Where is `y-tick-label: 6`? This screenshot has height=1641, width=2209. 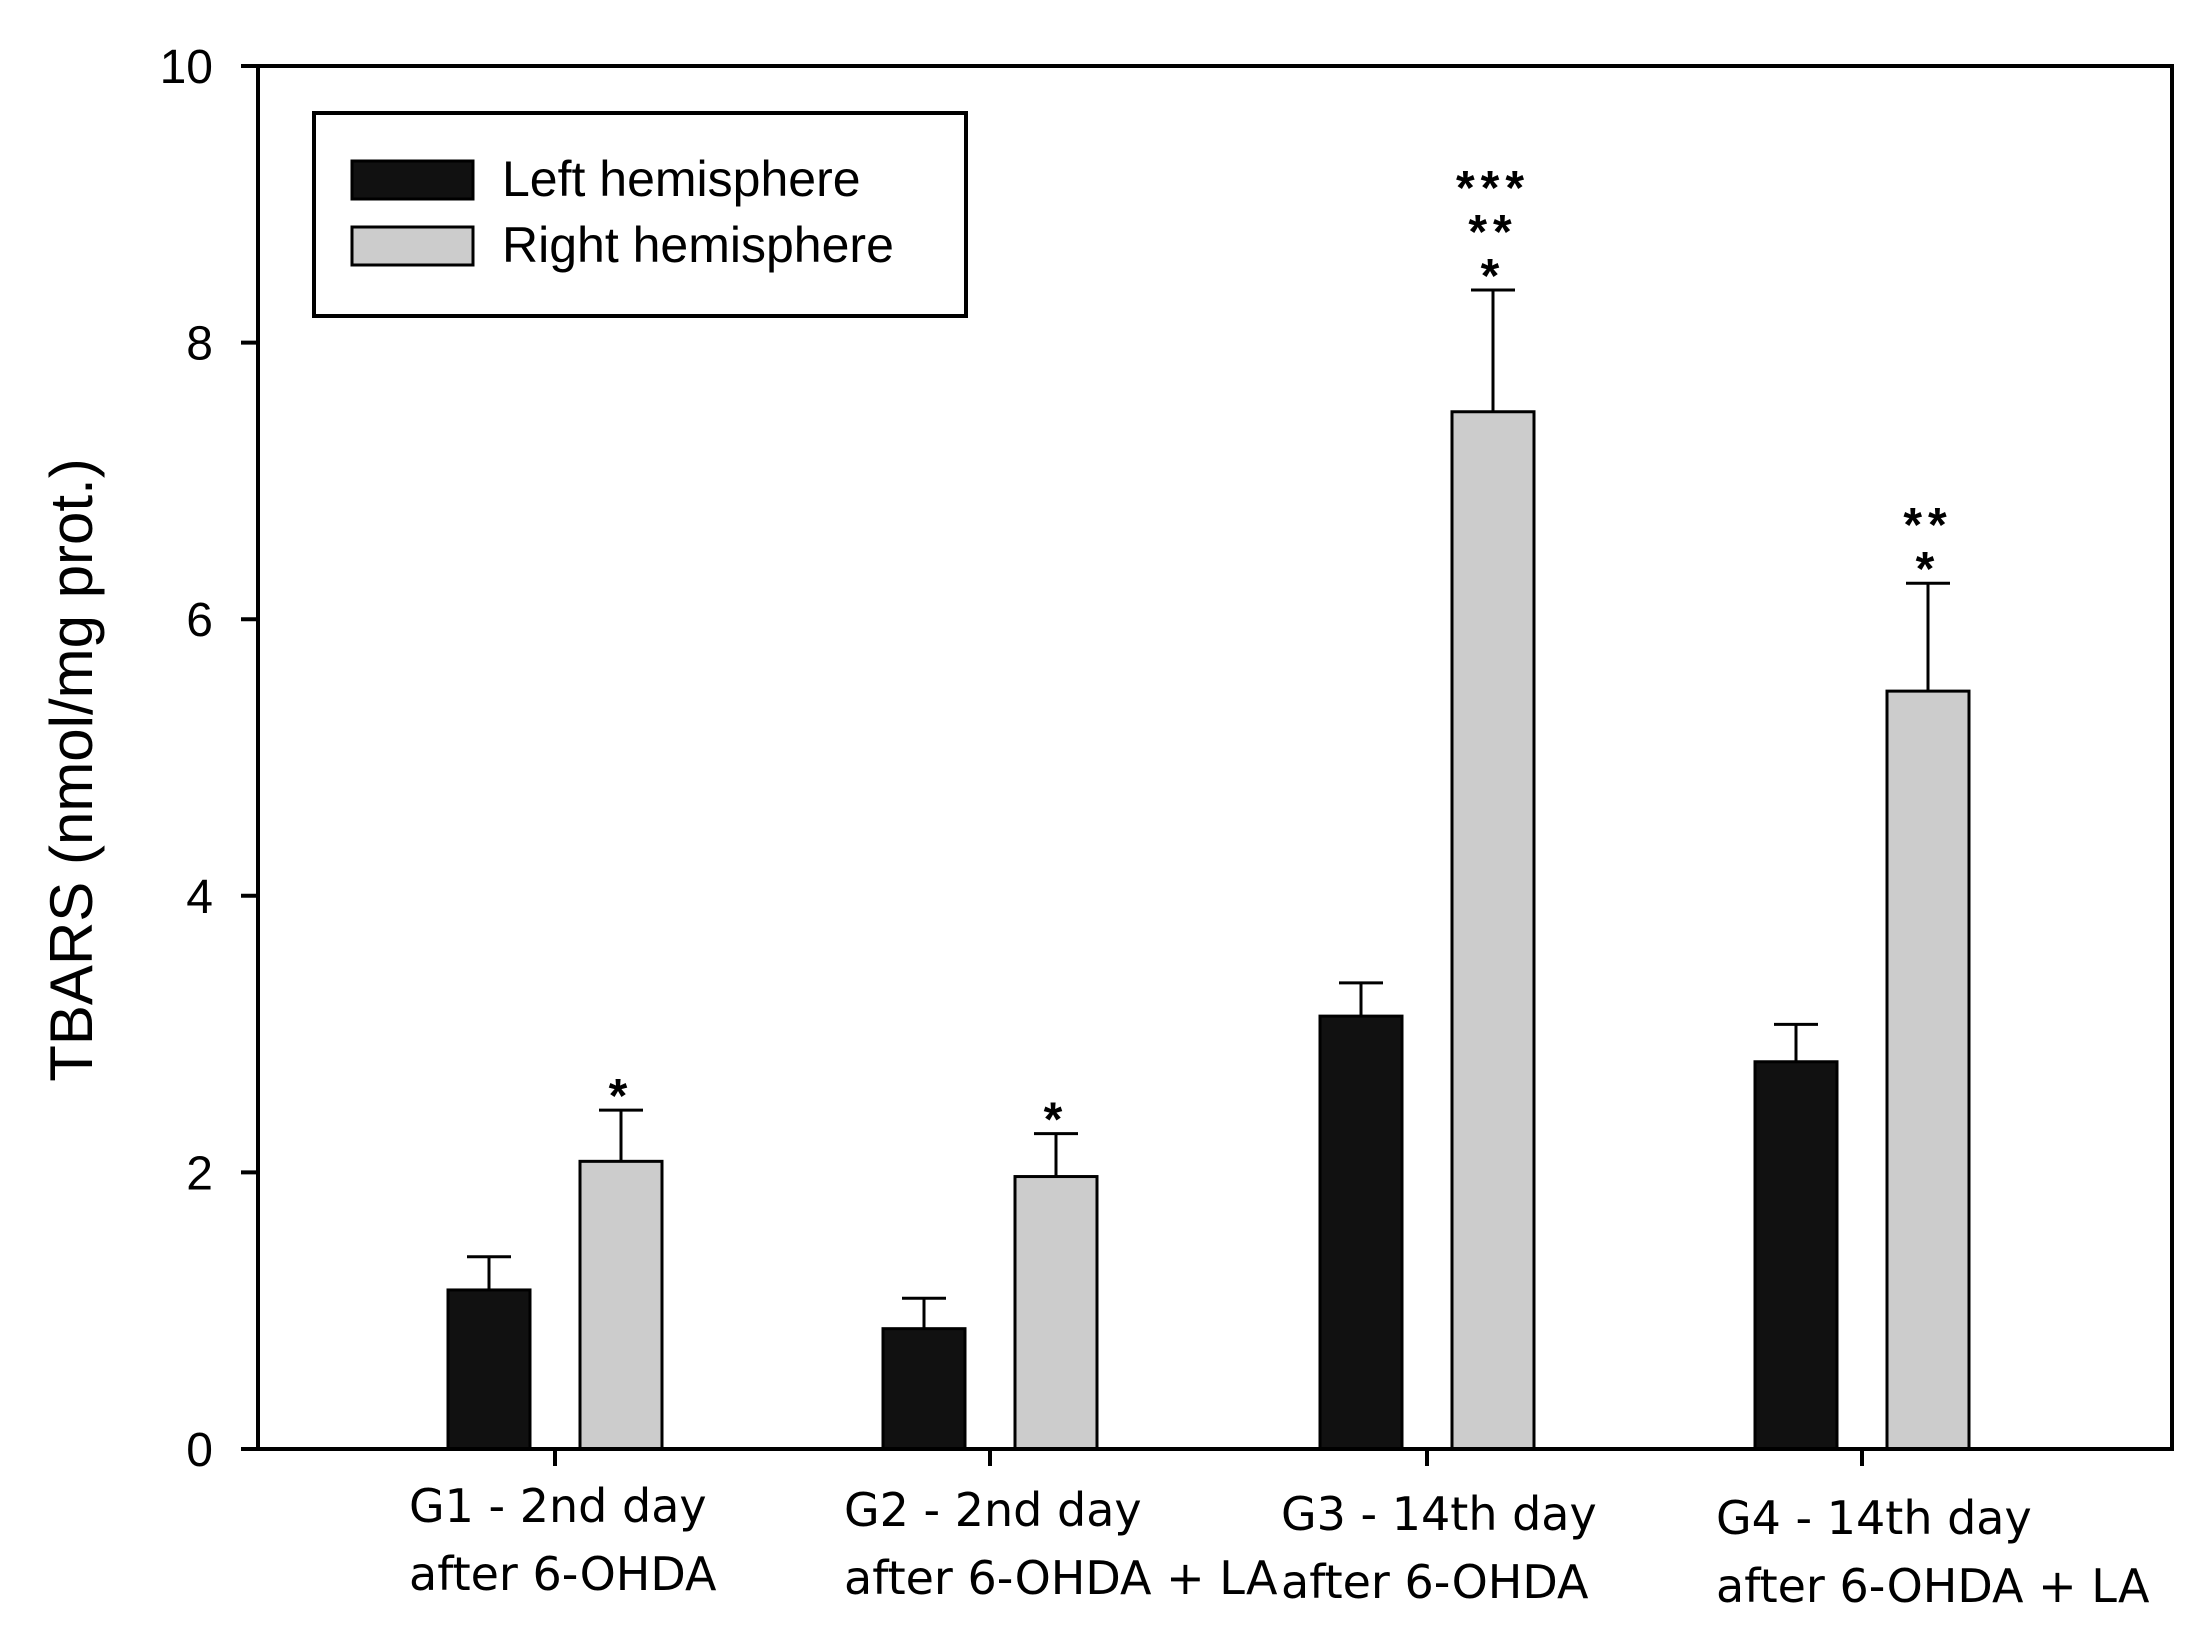
y-tick-label: 6 is located at coordinates (199, 620).